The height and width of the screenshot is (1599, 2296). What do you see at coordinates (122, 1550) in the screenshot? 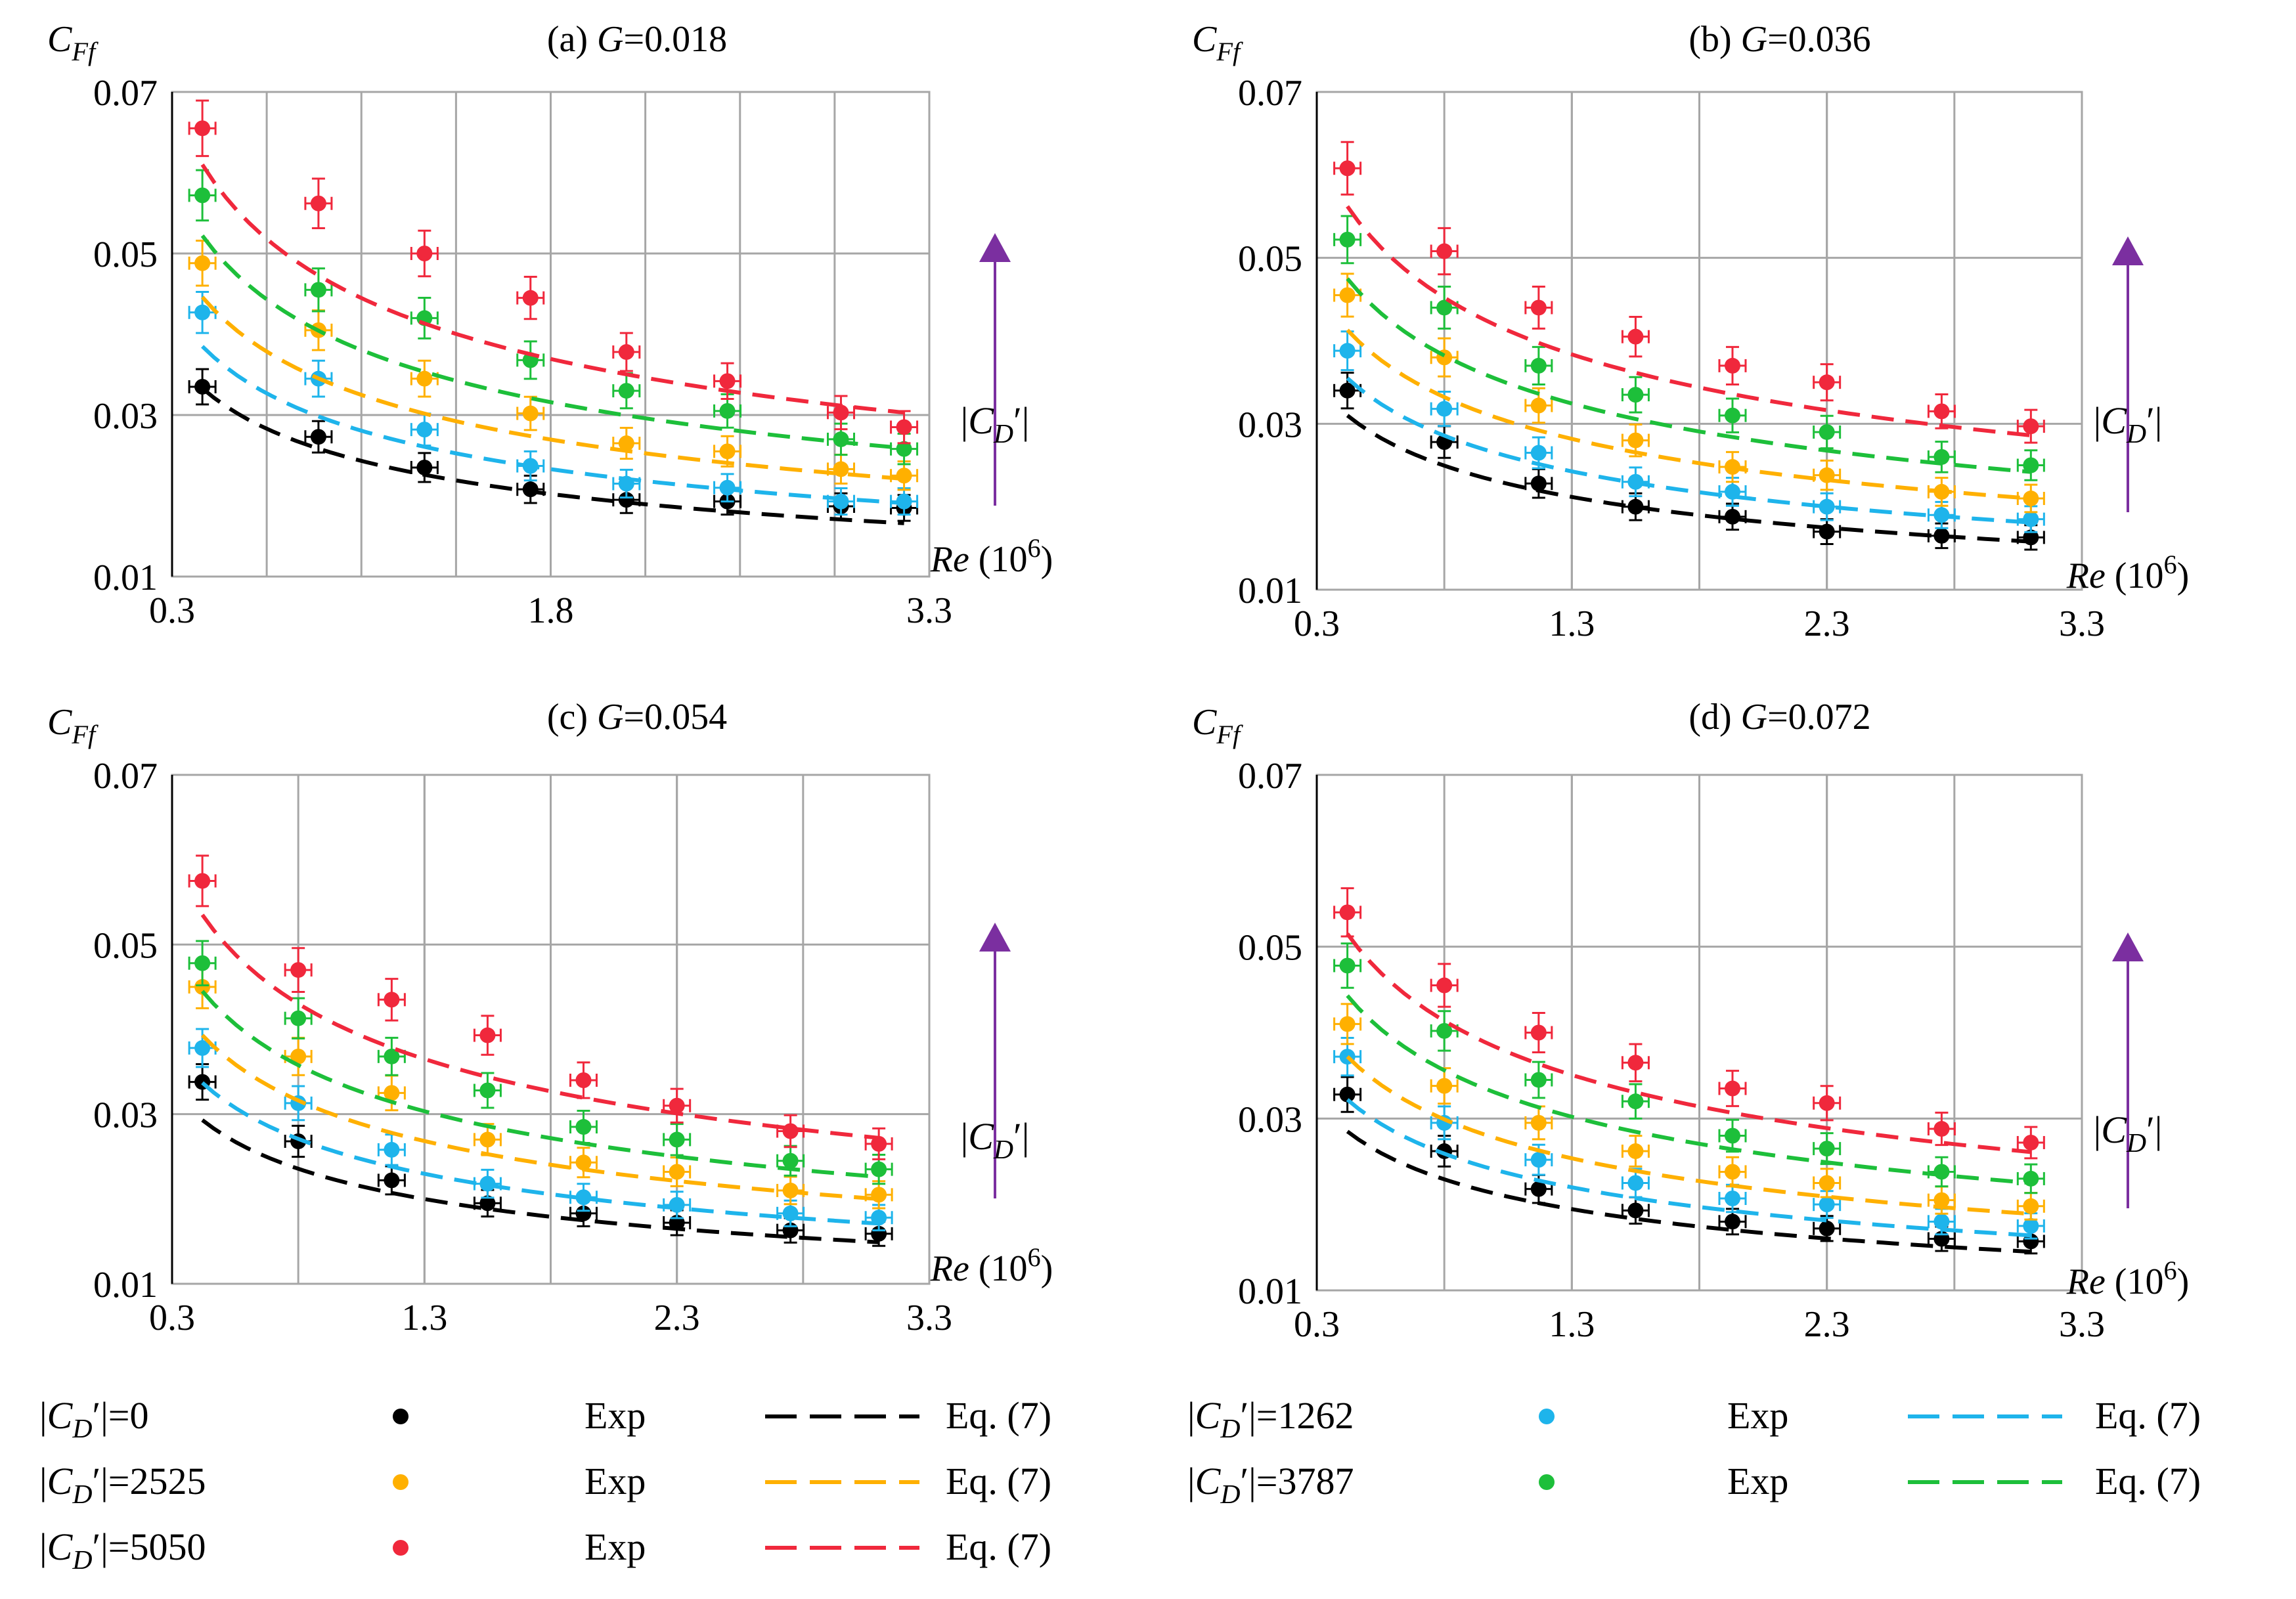
I see `legend-series-label: |CD′|=5050` at bounding box center [122, 1550].